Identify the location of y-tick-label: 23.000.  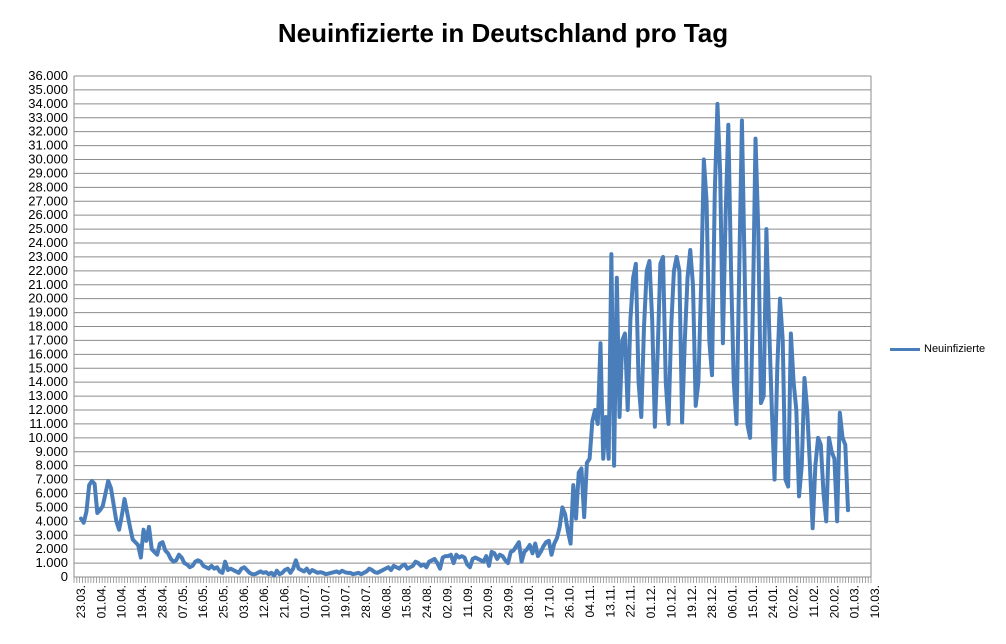
(48, 256).